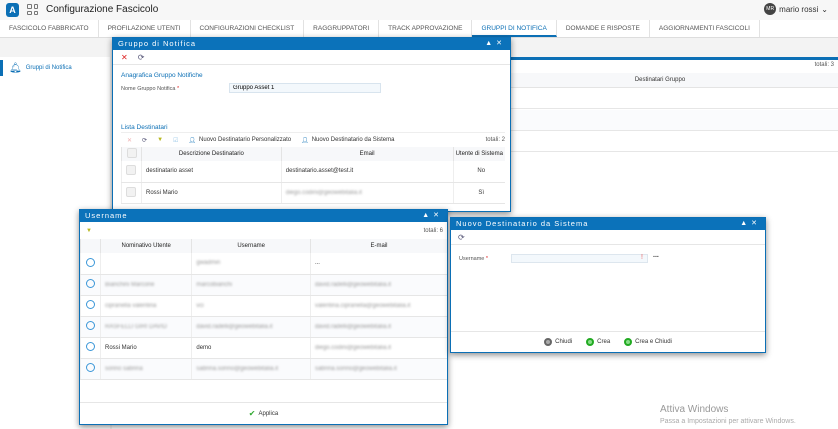  I want to click on cell-email: destinatario.asset@test.it, so click(366, 172).